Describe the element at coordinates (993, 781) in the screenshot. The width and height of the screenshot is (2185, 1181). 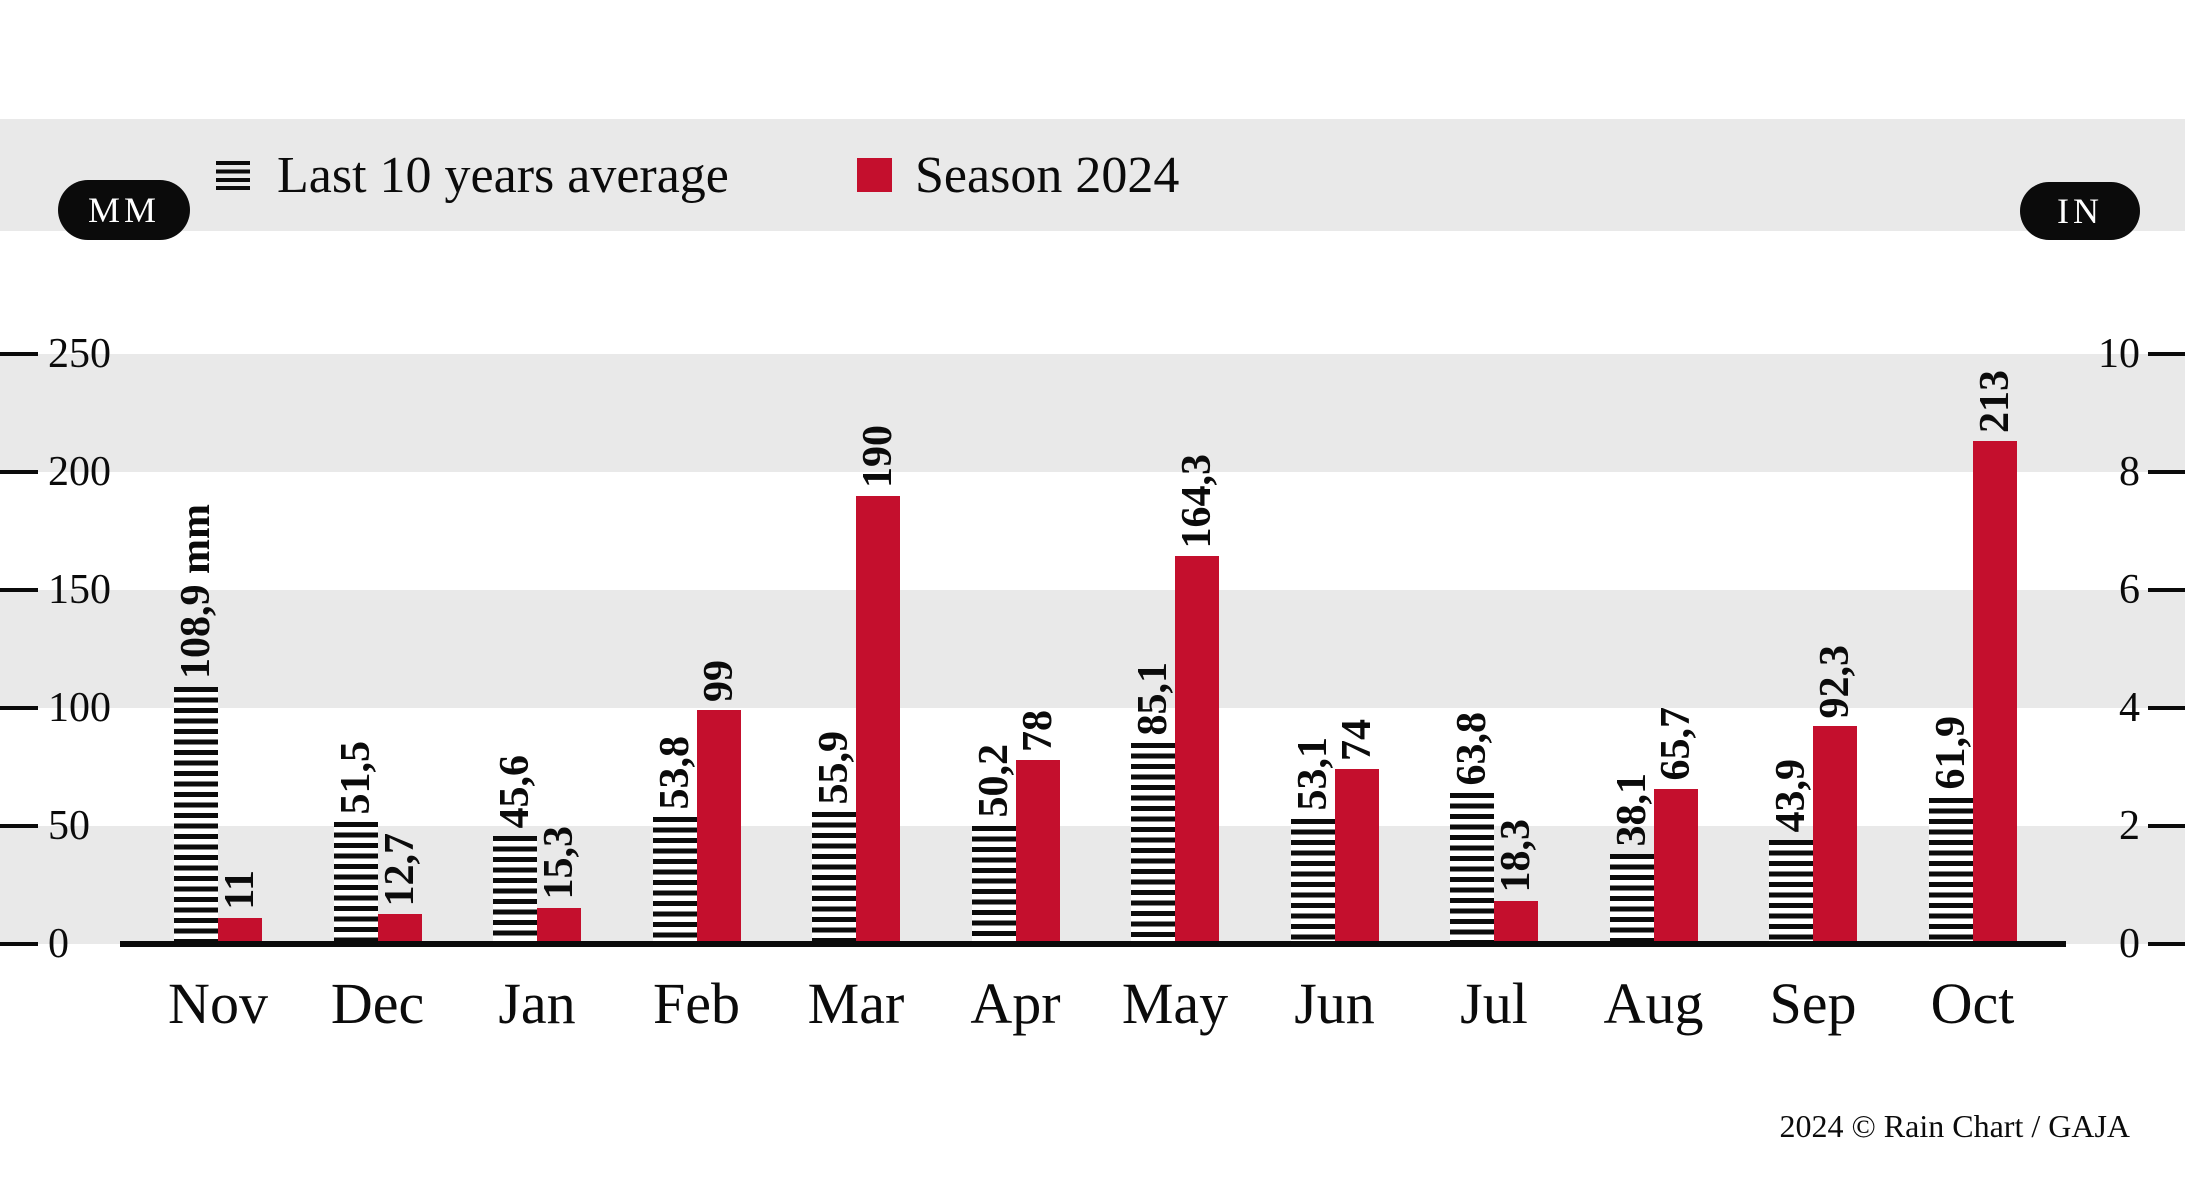
I see `avg-value-label: 50,2` at that location.